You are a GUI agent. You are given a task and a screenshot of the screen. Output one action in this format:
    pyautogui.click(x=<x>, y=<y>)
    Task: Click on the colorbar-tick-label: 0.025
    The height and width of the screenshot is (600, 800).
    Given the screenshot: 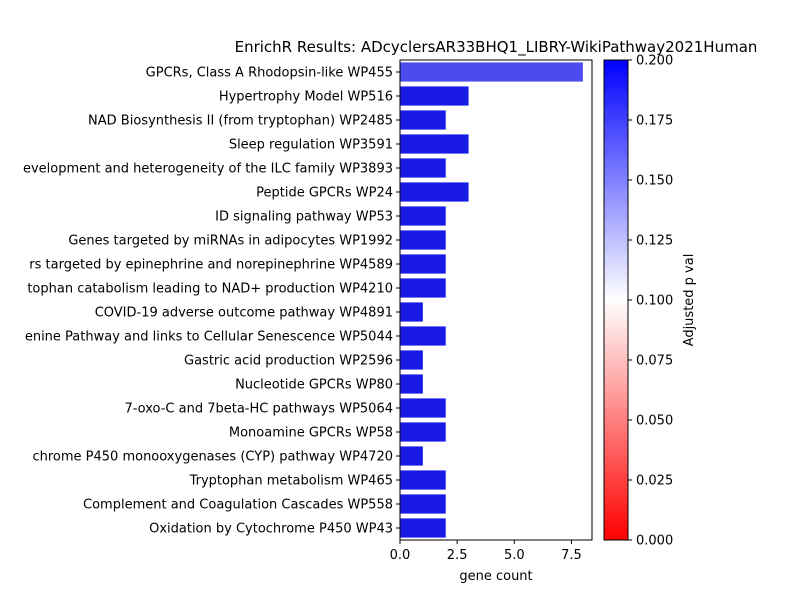 What is the action you would take?
    pyautogui.click(x=654, y=481)
    